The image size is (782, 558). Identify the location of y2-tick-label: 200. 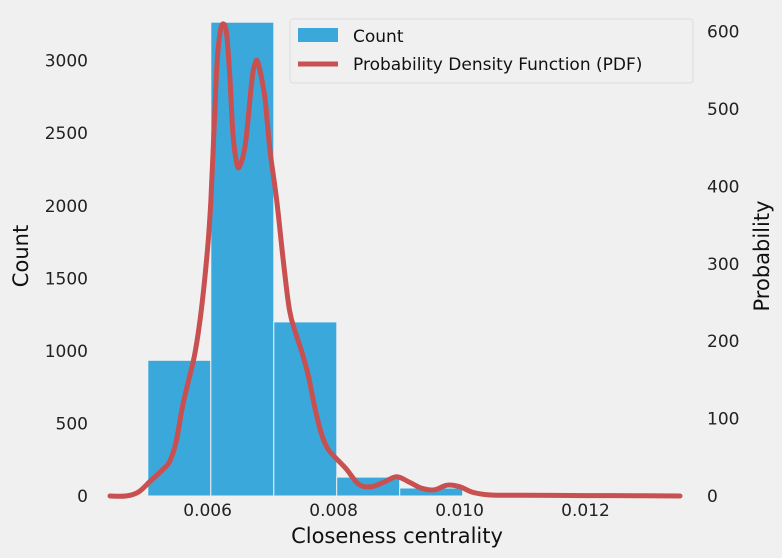
(723, 342).